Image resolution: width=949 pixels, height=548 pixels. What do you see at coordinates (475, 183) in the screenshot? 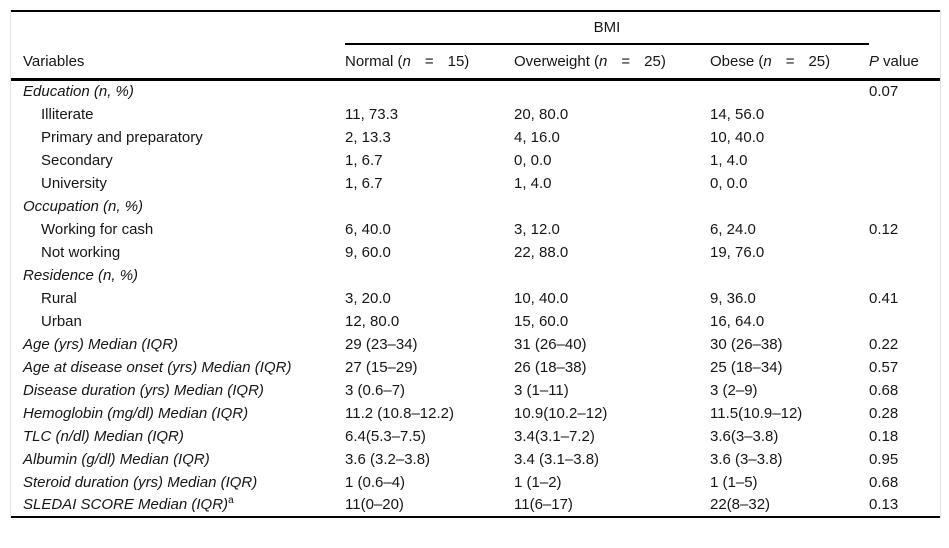
I see `table-row: University 1, 6.7 1, 4.0 0, 0.0` at bounding box center [475, 183].